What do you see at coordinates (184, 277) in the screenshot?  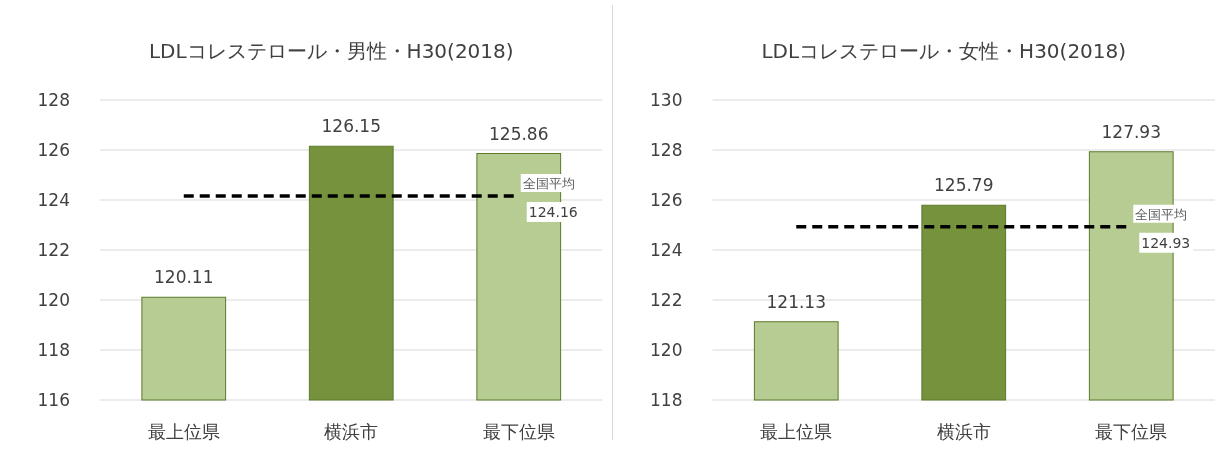 I see `data-label: 120.11` at bounding box center [184, 277].